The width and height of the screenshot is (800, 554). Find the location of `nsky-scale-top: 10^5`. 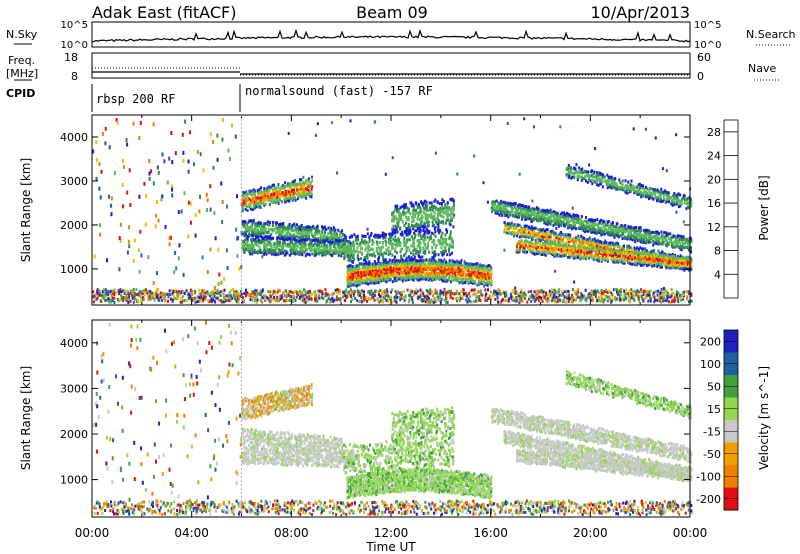

nsky-scale-top: 10^5 is located at coordinates (74, 25).